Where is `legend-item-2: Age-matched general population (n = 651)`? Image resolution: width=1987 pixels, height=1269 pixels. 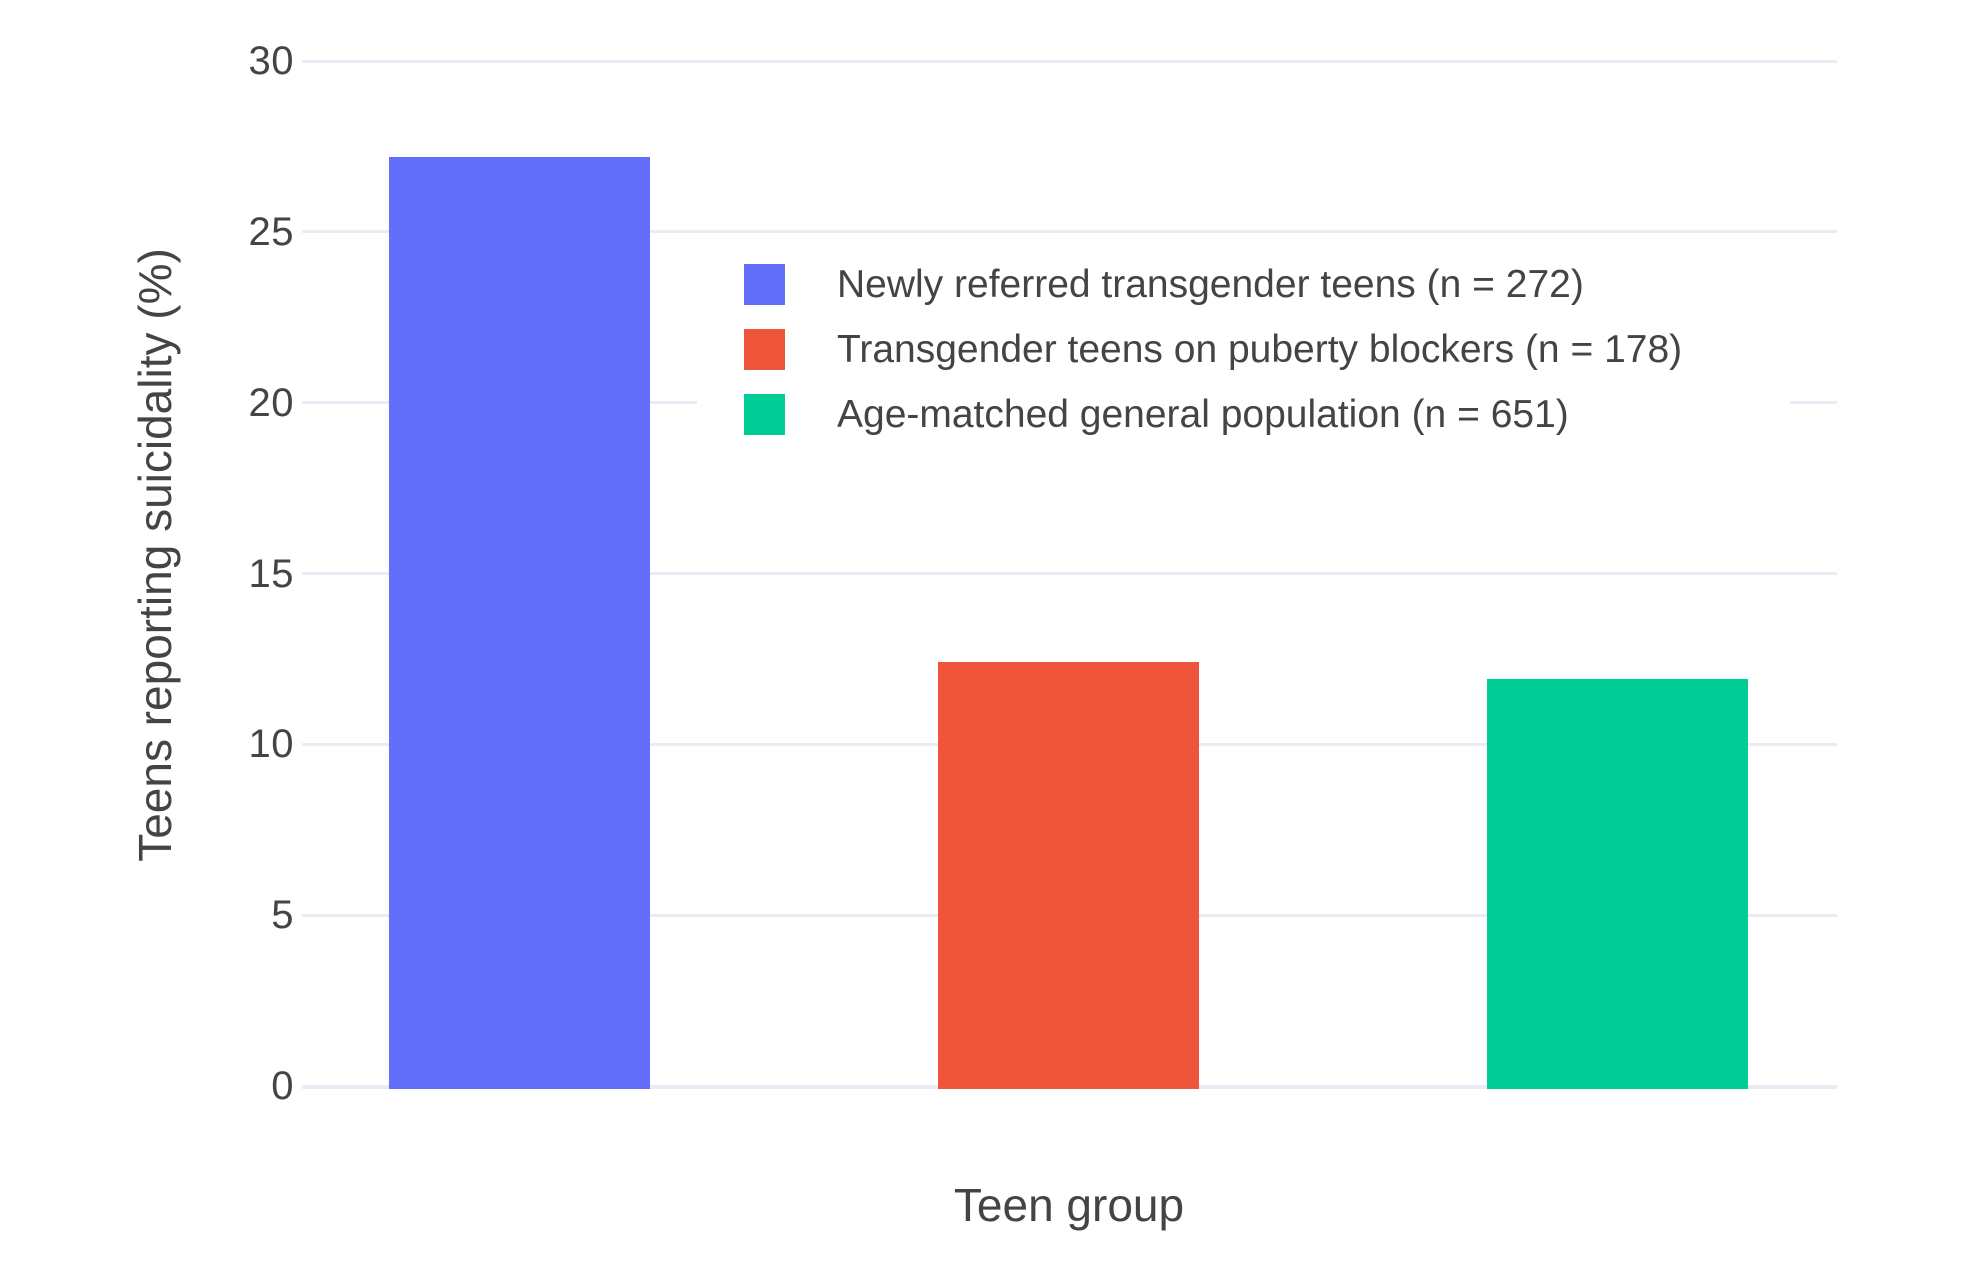 legend-item-2: Age-matched general population (n = 651) is located at coordinates (1243, 414).